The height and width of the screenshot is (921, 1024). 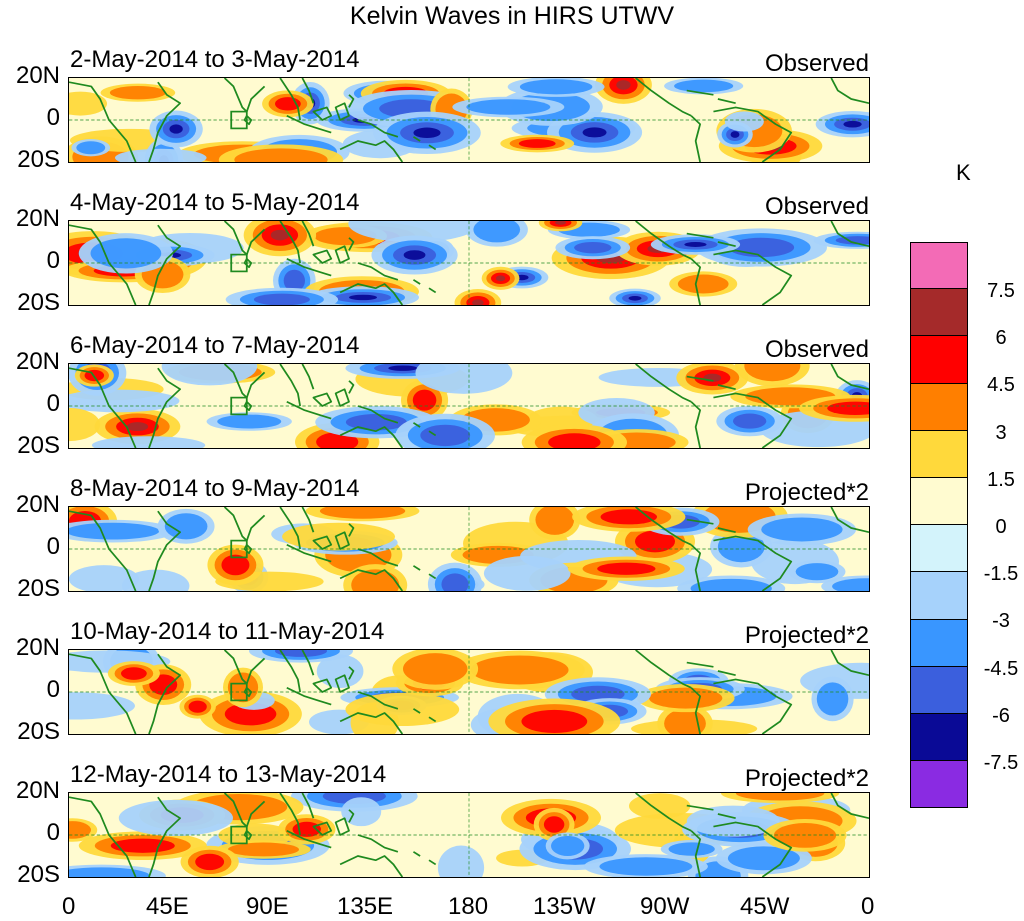 What do you see at coordinates (963, 172) in the screenshot?
I see `colorbar-unit: K` at bounding box center [963, 172].